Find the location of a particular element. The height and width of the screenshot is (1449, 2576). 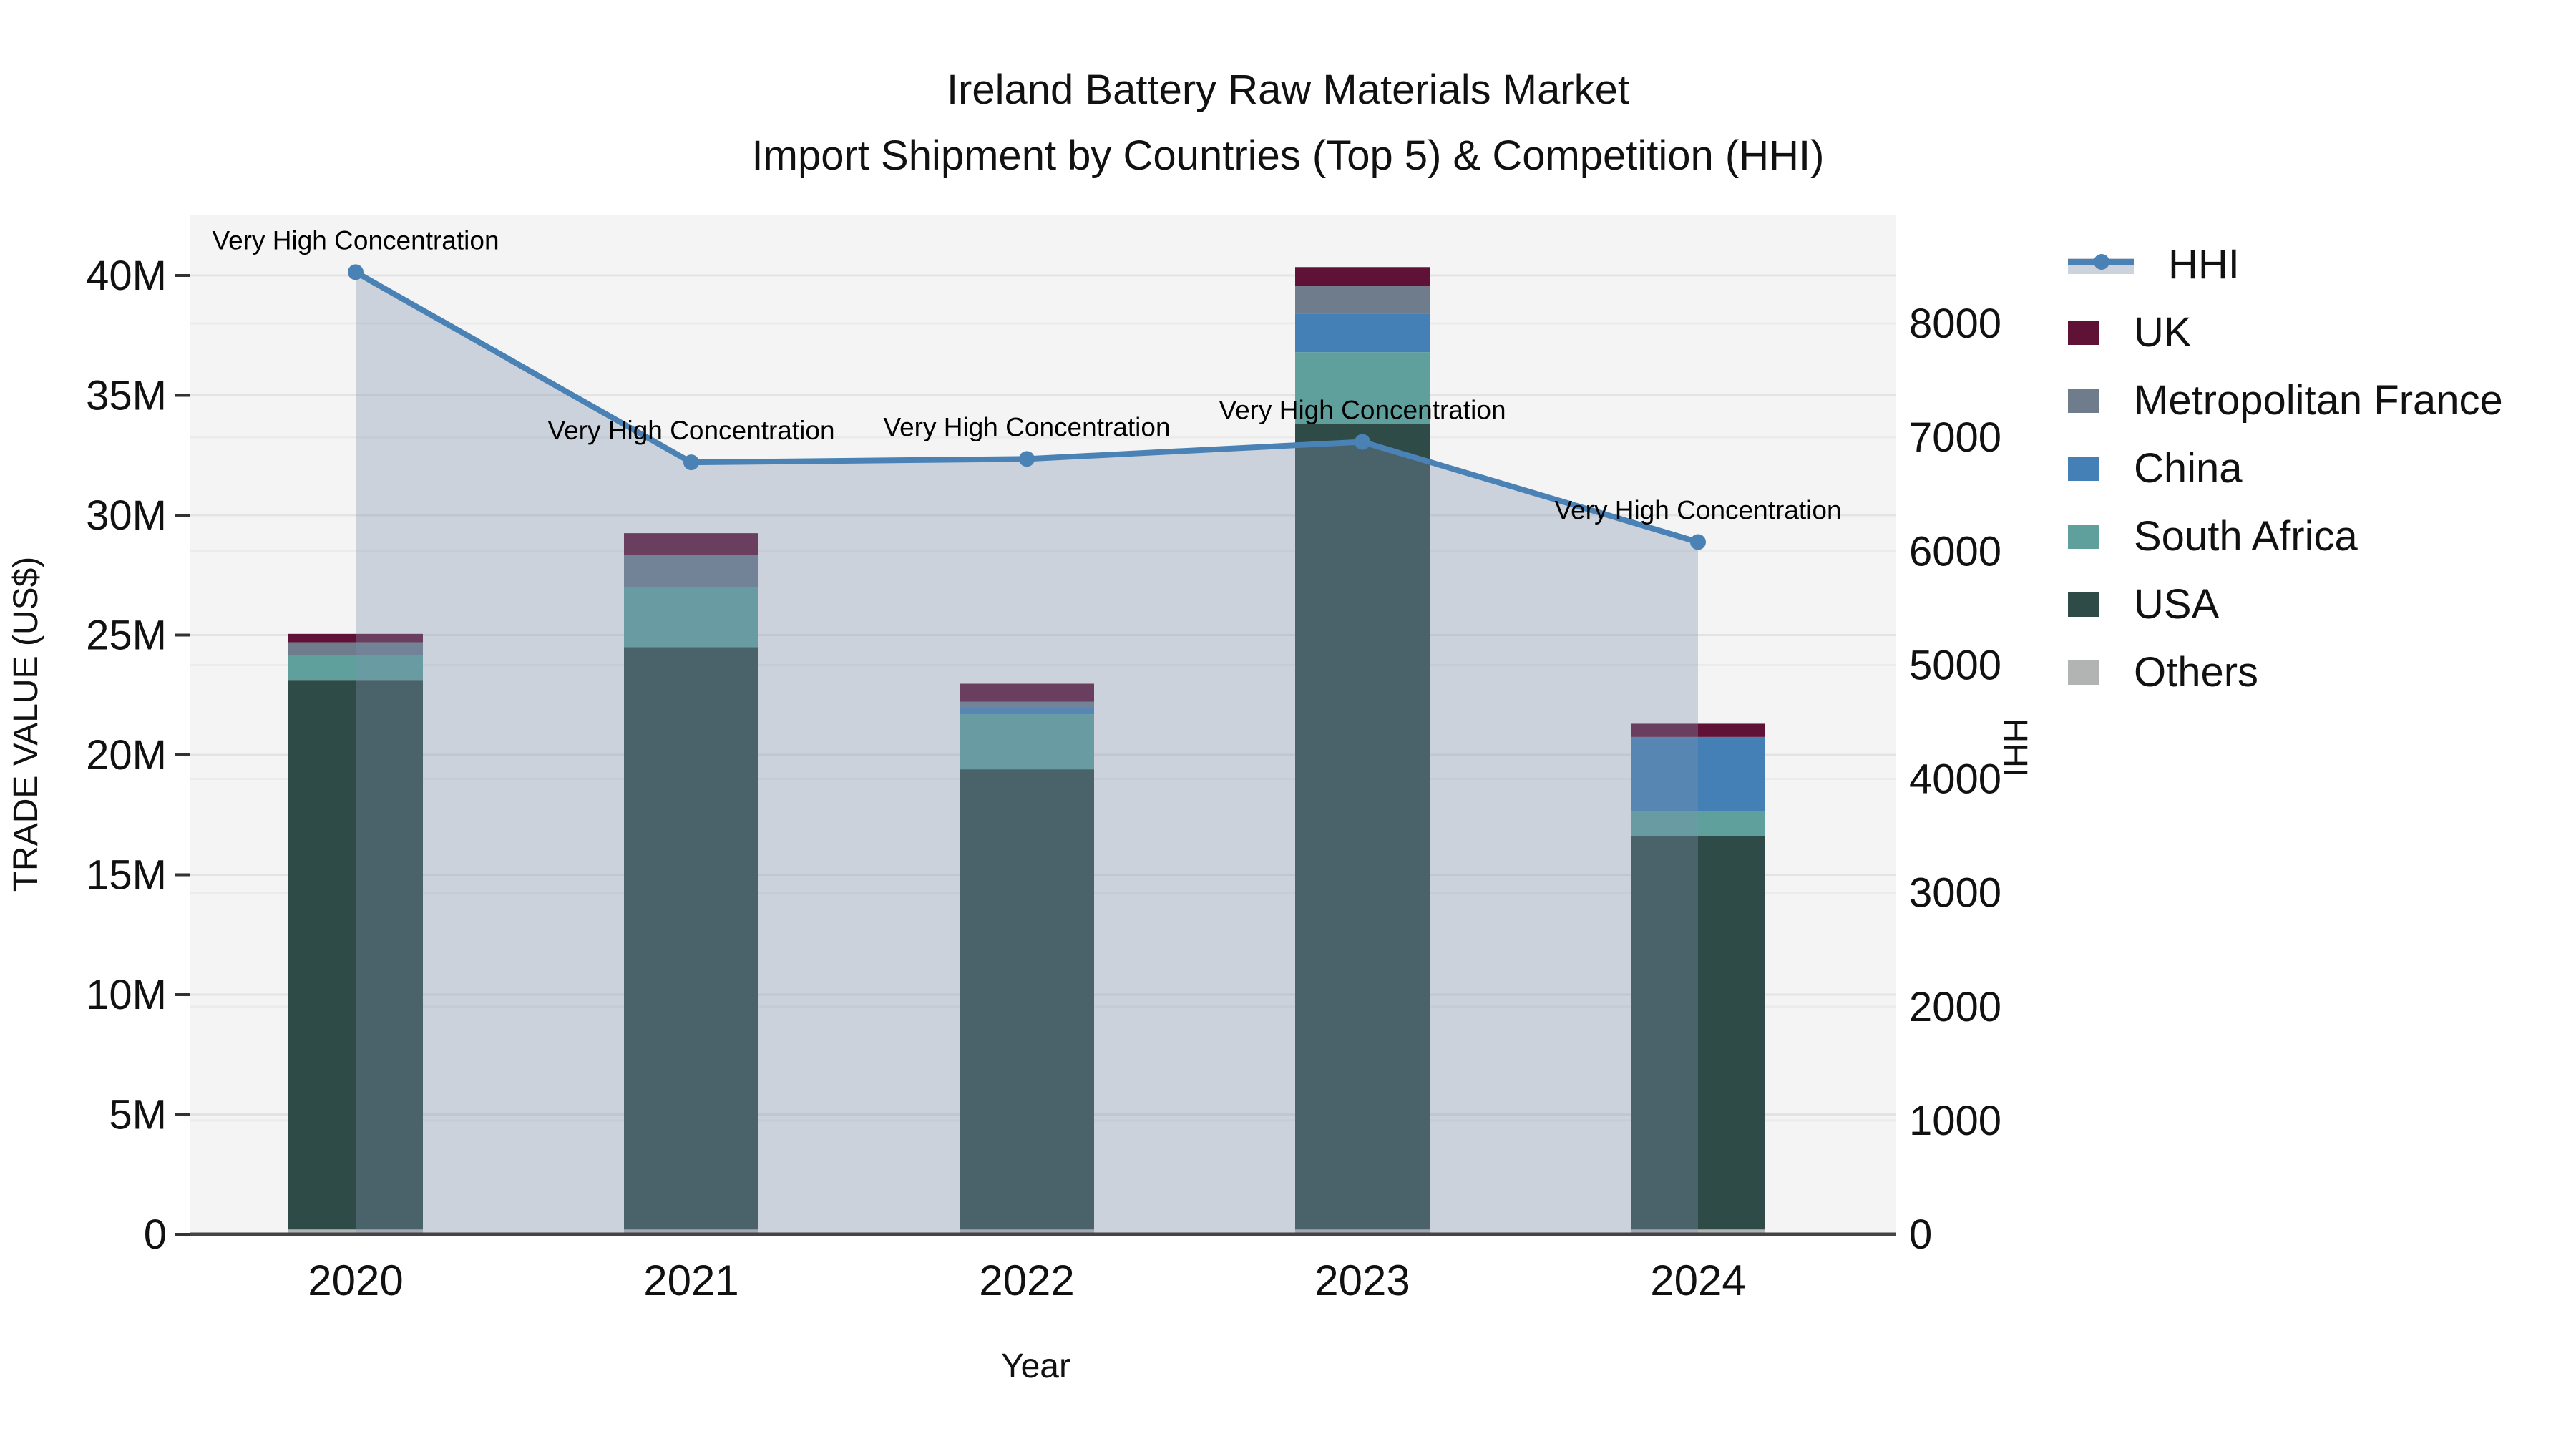

bar-segment-south-africa-2020 is located at coordinates (355, 668).